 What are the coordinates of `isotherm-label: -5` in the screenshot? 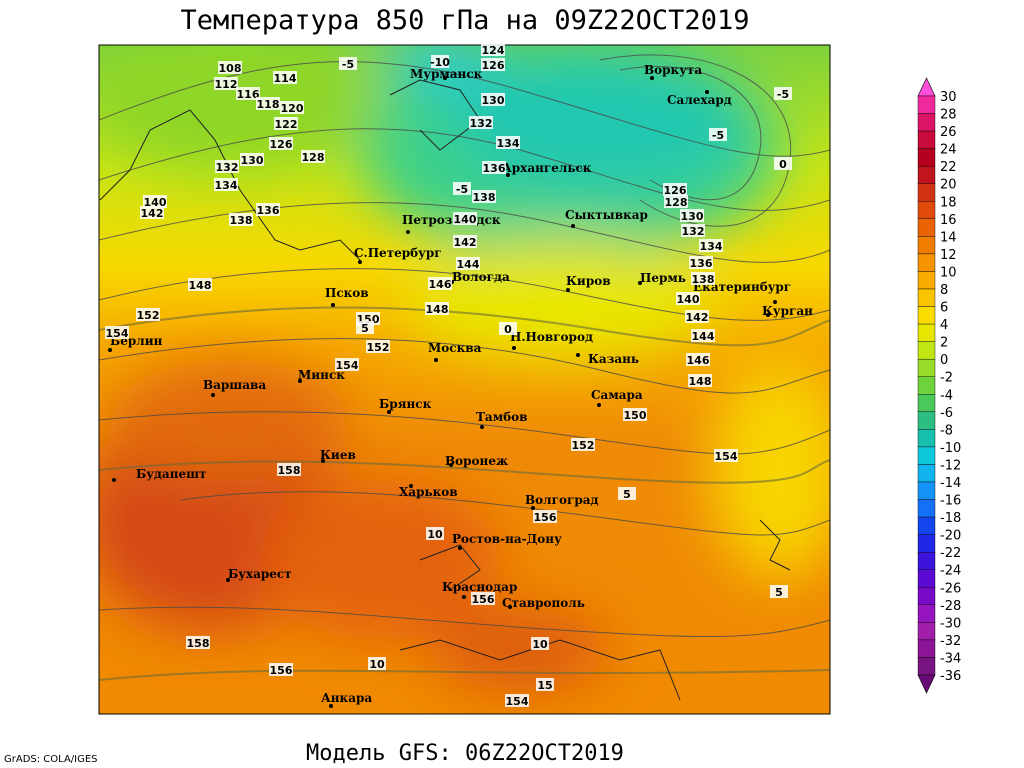 It's located at (783, 94).